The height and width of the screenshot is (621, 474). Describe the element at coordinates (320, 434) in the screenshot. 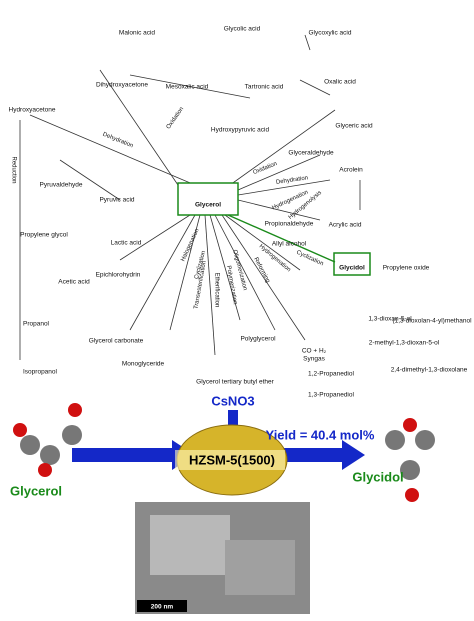

I see `yield-label: Yield = 40.4 mol%` at that location.